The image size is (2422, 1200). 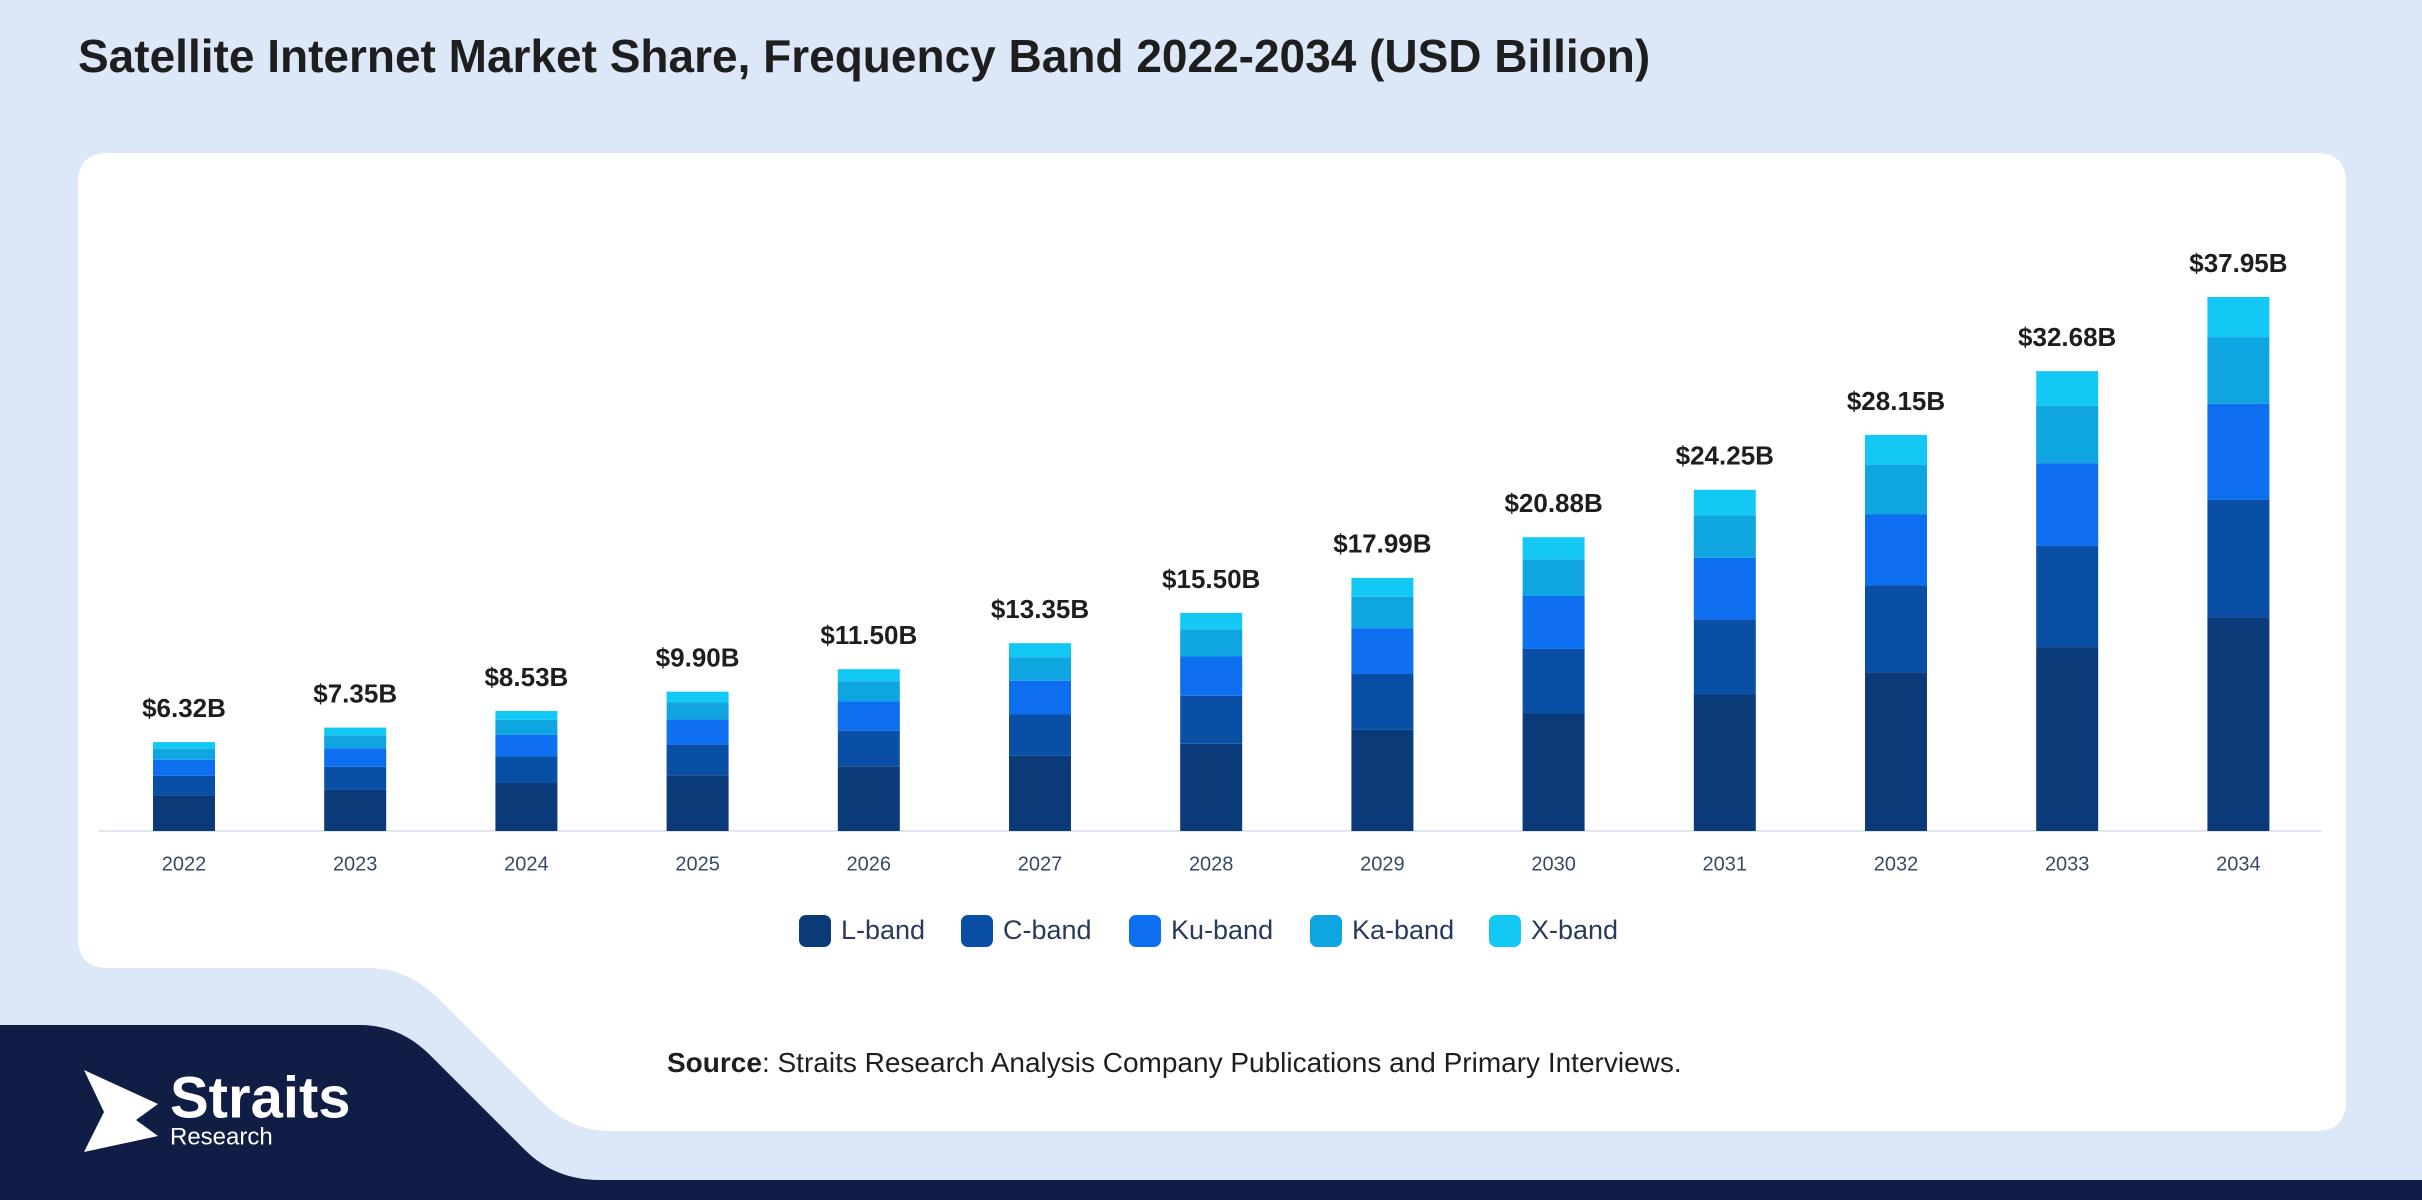 I want to click on x-tick-label: 2024, so click(x=526, y=864).